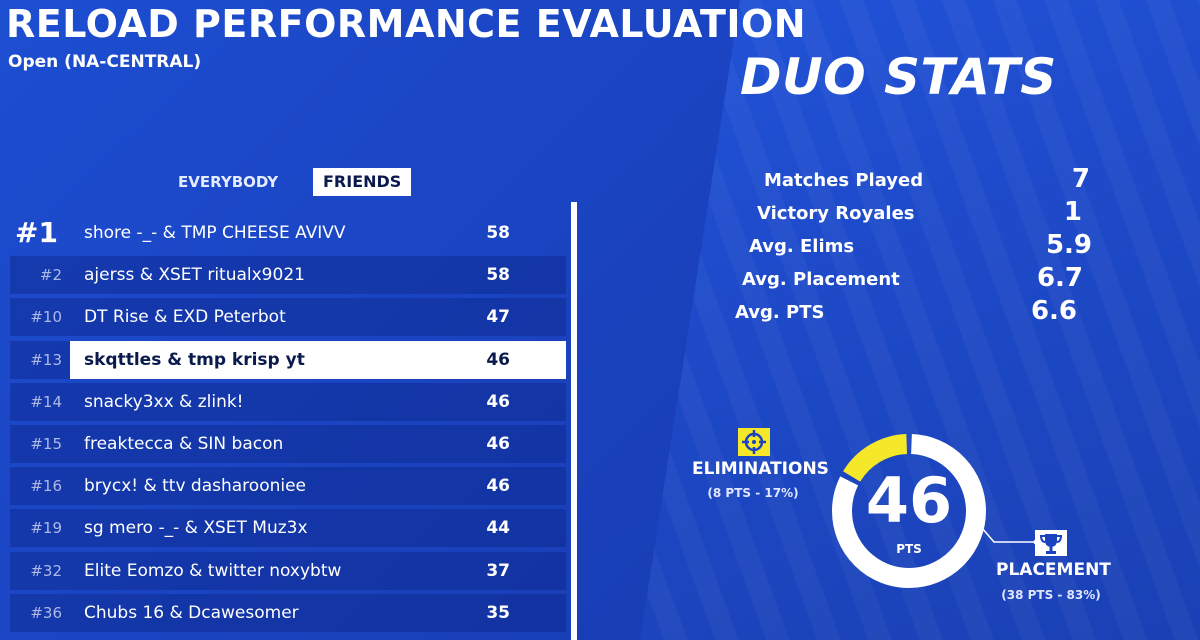  I want to click on leaderboard-row: #16 brycx! & ttv dasharooniee 46, so click(288, 486).